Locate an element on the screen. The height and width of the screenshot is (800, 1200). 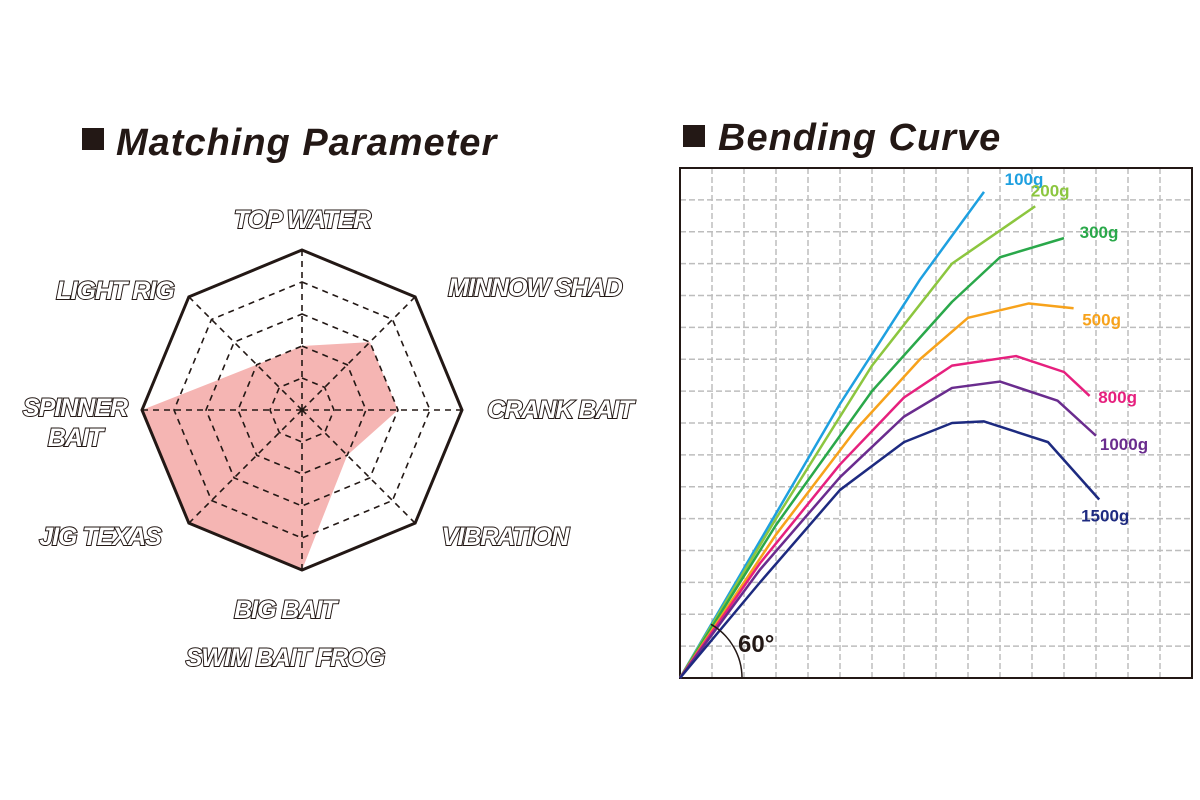
category-label: SPINNER BAIT is located at coordinates (75, 423).